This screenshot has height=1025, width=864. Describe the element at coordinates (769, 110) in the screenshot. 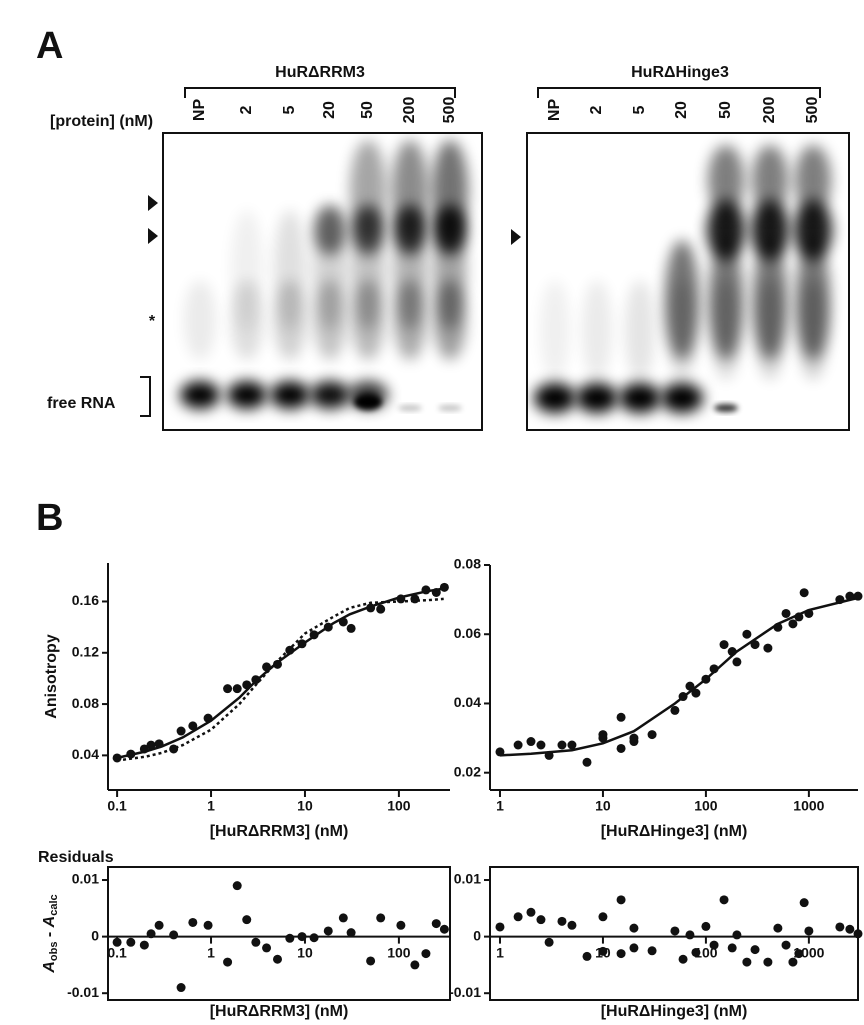

I see `lane-label: 200` at that location.